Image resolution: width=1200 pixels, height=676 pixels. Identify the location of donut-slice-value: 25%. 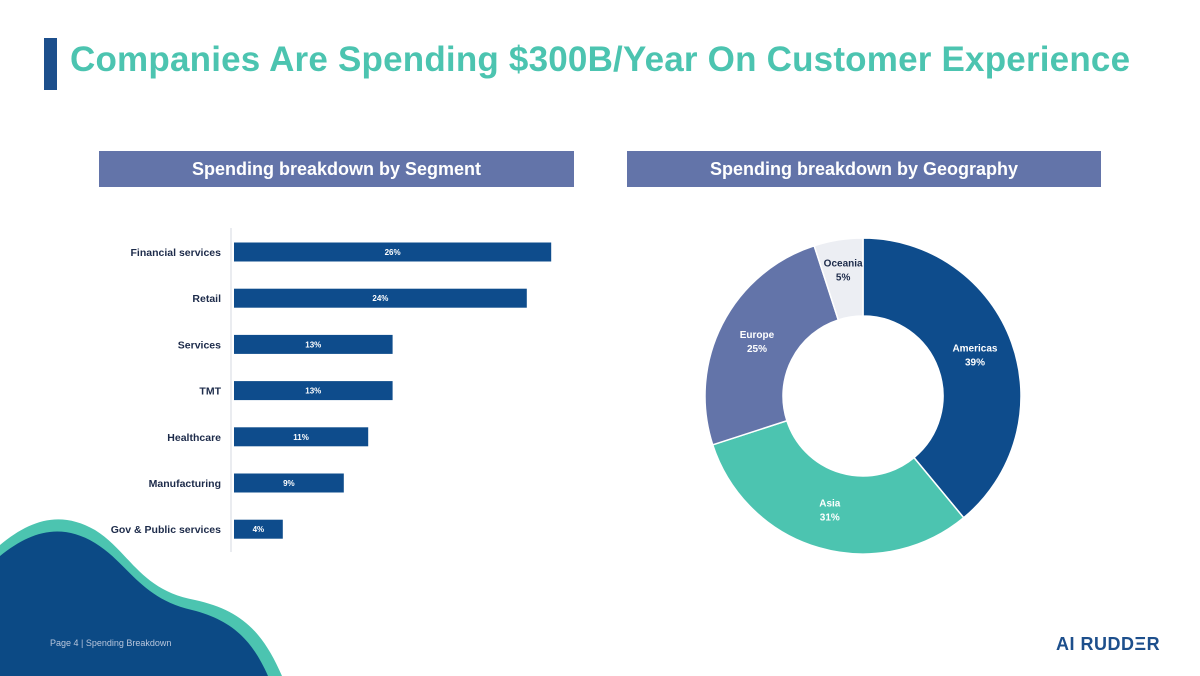
(757, 349).